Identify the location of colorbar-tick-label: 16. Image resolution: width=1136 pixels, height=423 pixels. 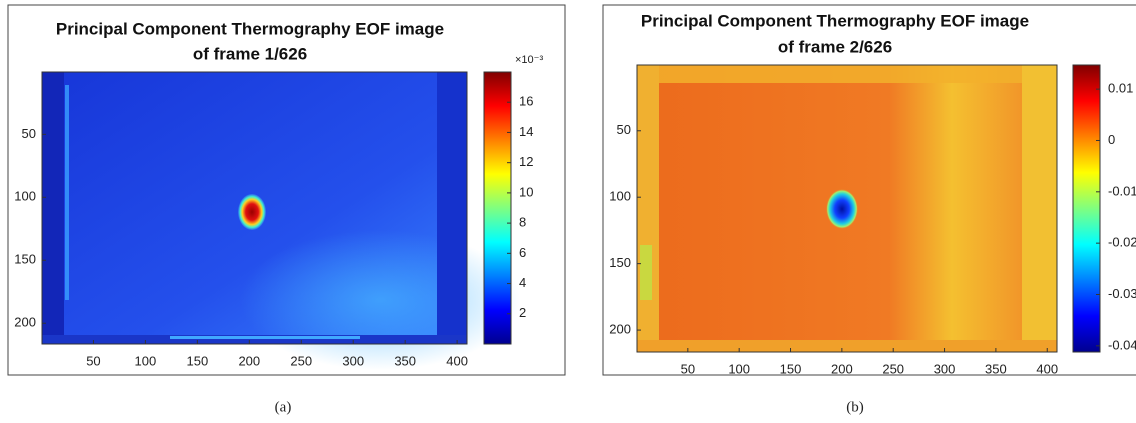
(526, 101).